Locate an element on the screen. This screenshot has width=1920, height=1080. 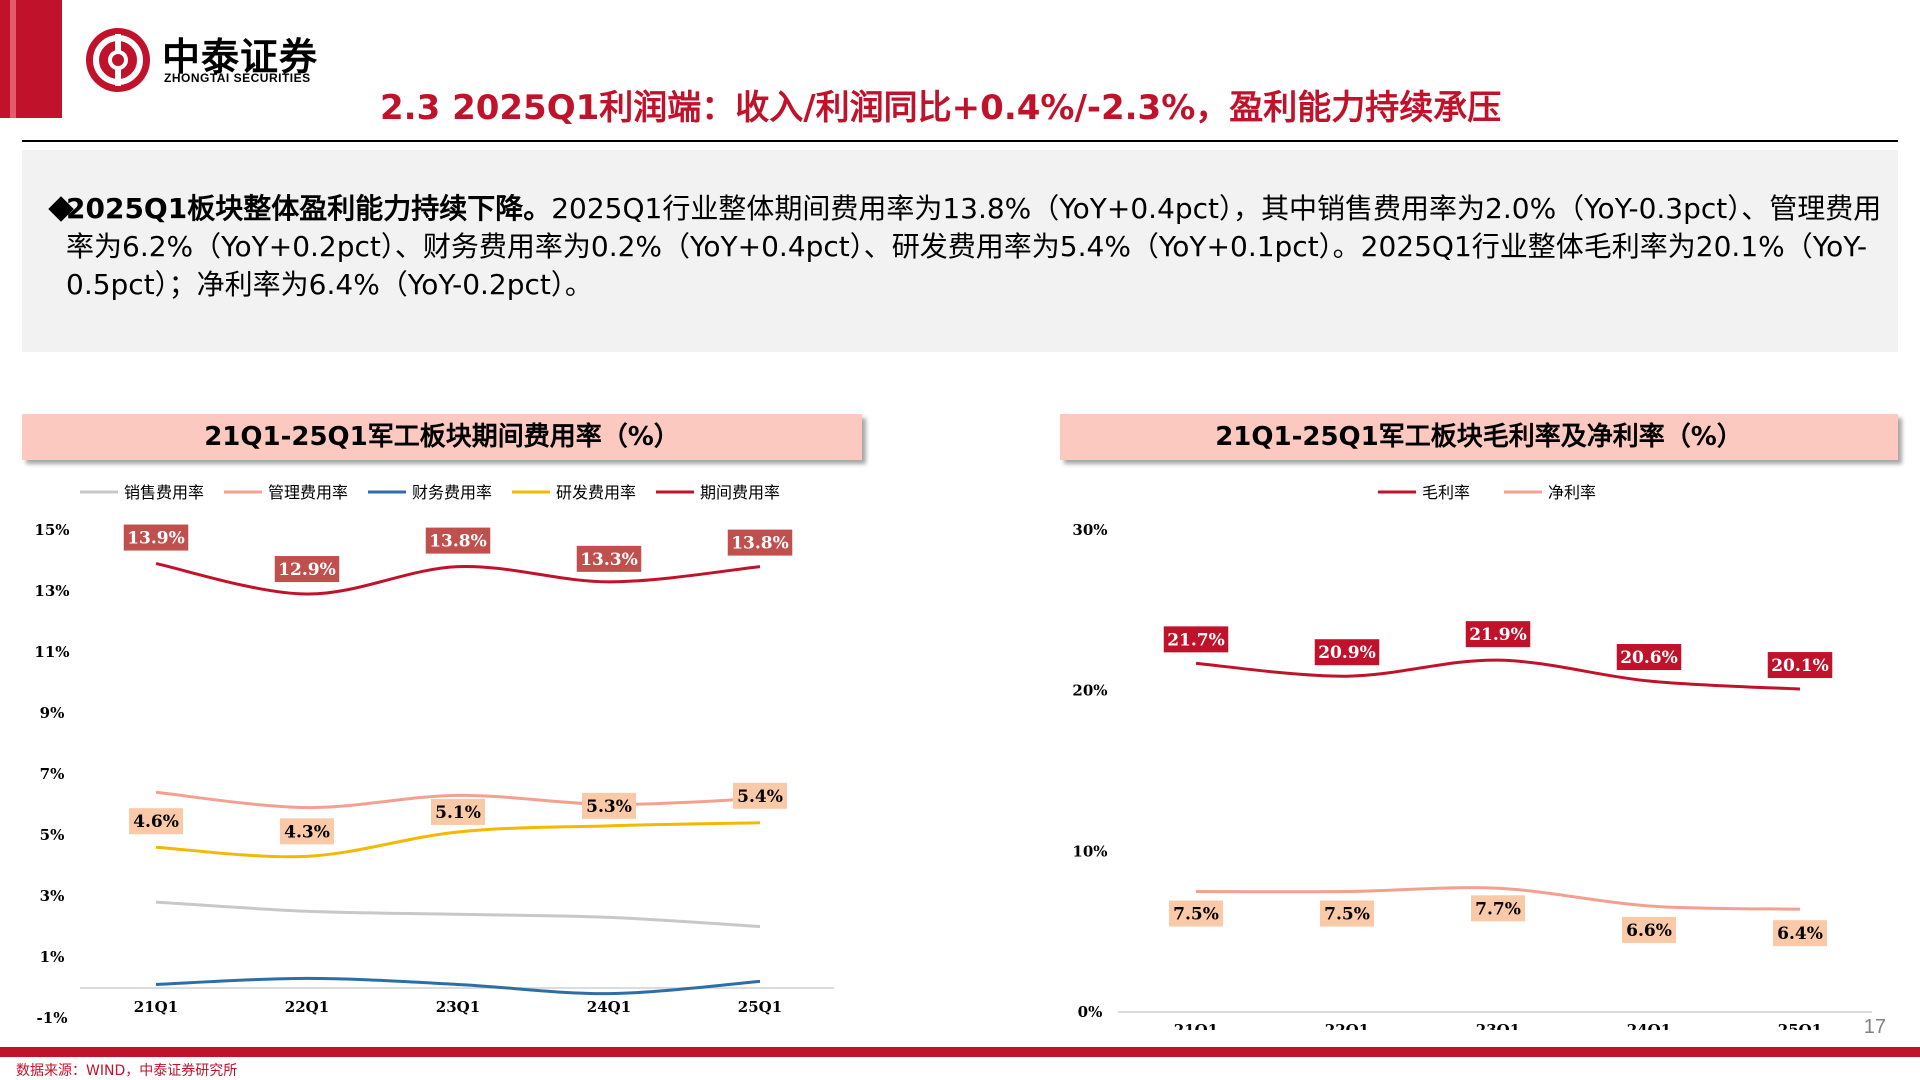
legend-label: 净利率 is located at coordinates (1572, 492).